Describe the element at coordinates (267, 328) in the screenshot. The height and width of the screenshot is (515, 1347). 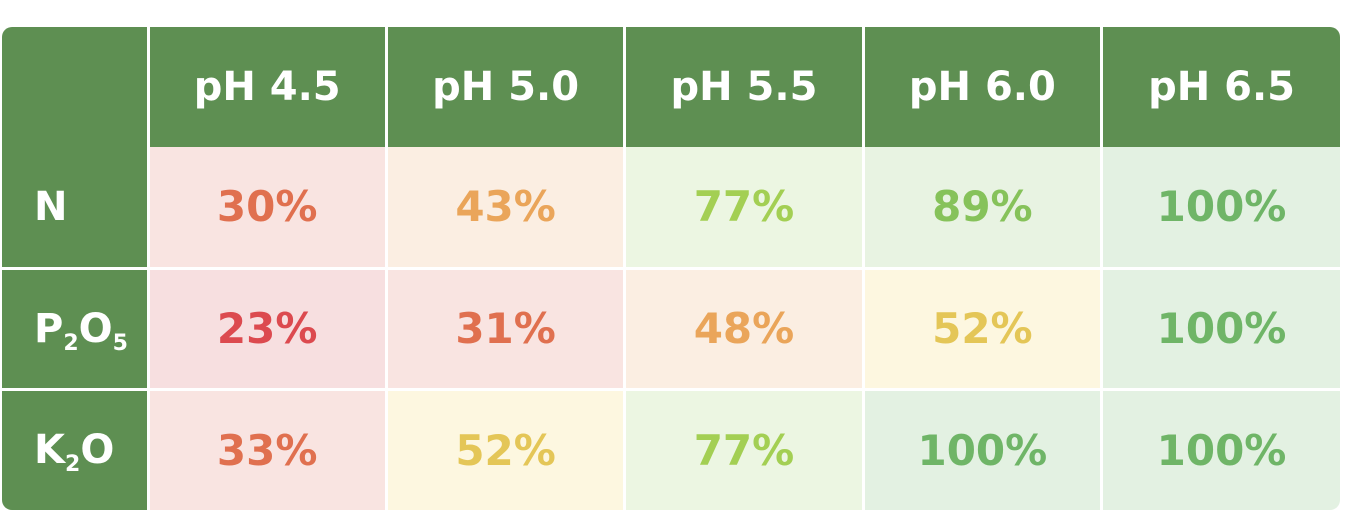
I see `value-cell-p2o5-col-0: 23%` at that location.